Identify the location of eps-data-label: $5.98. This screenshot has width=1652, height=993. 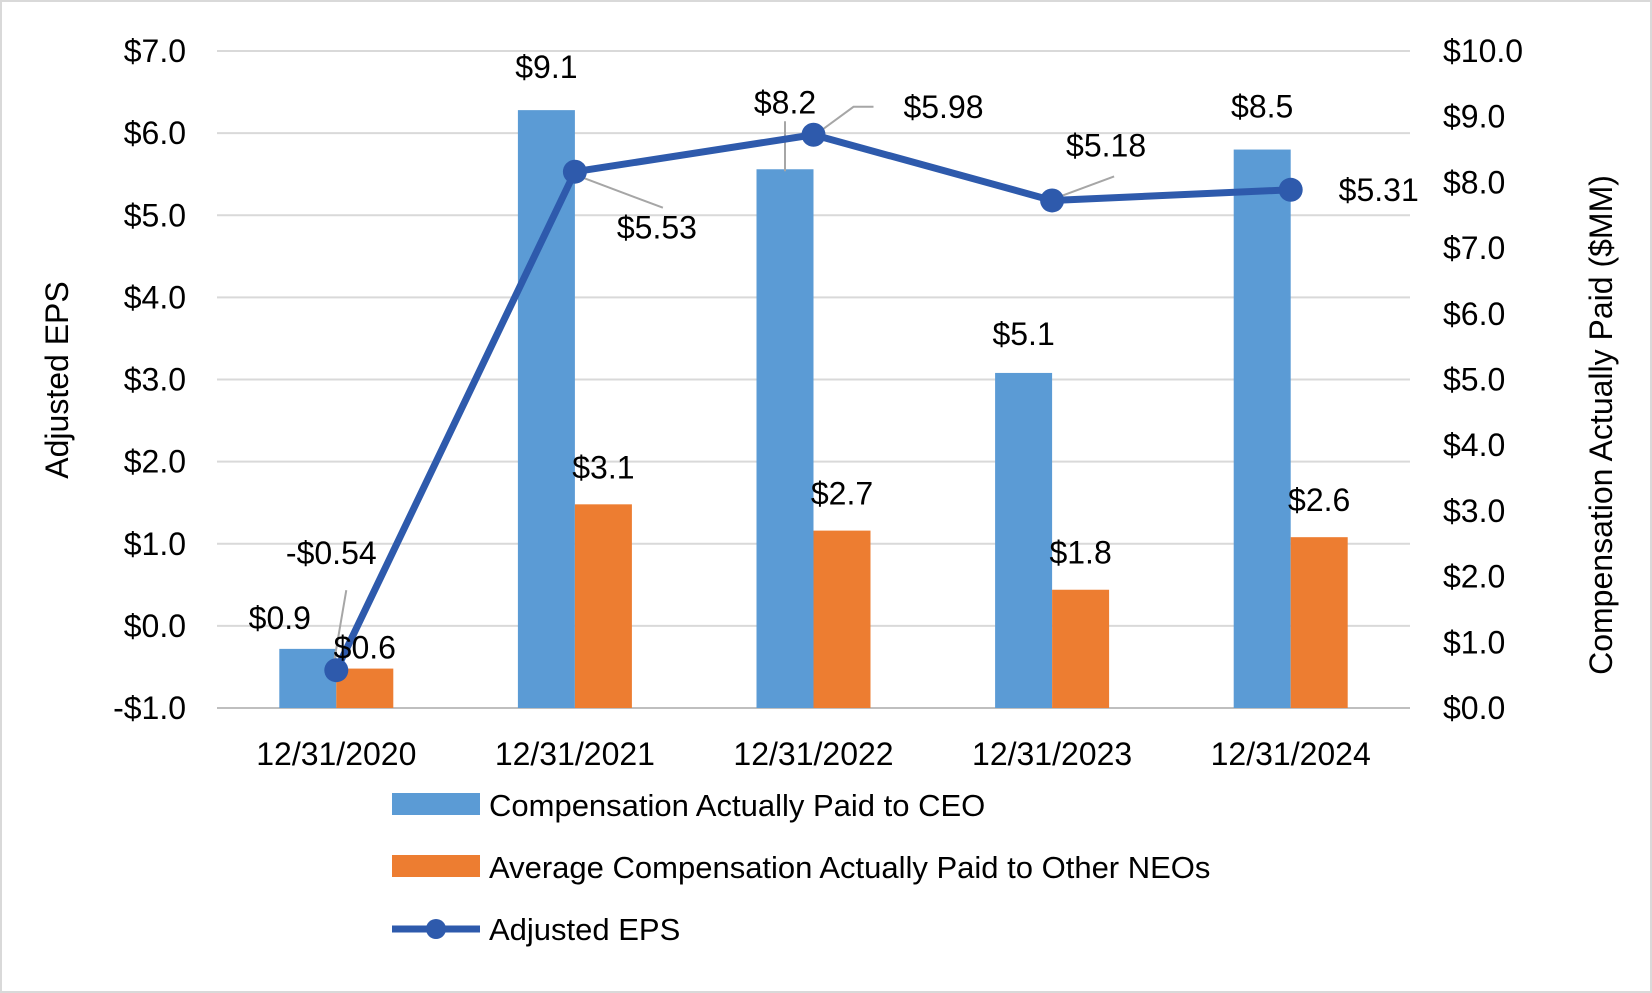
(943, 107).